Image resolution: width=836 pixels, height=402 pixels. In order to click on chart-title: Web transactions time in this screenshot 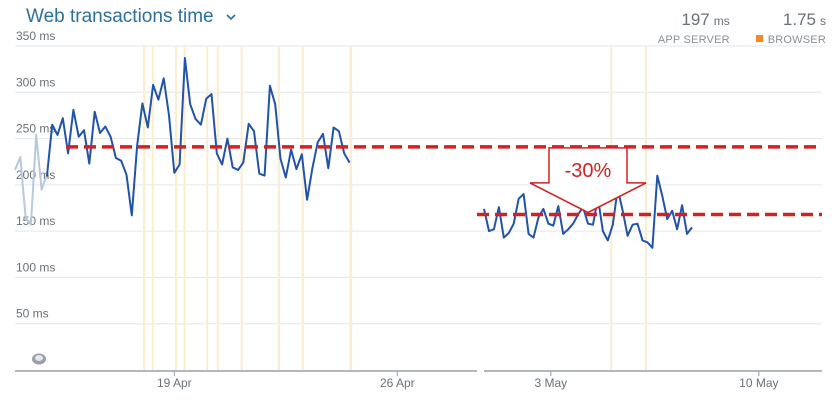, I will do `click(120, 16)`.